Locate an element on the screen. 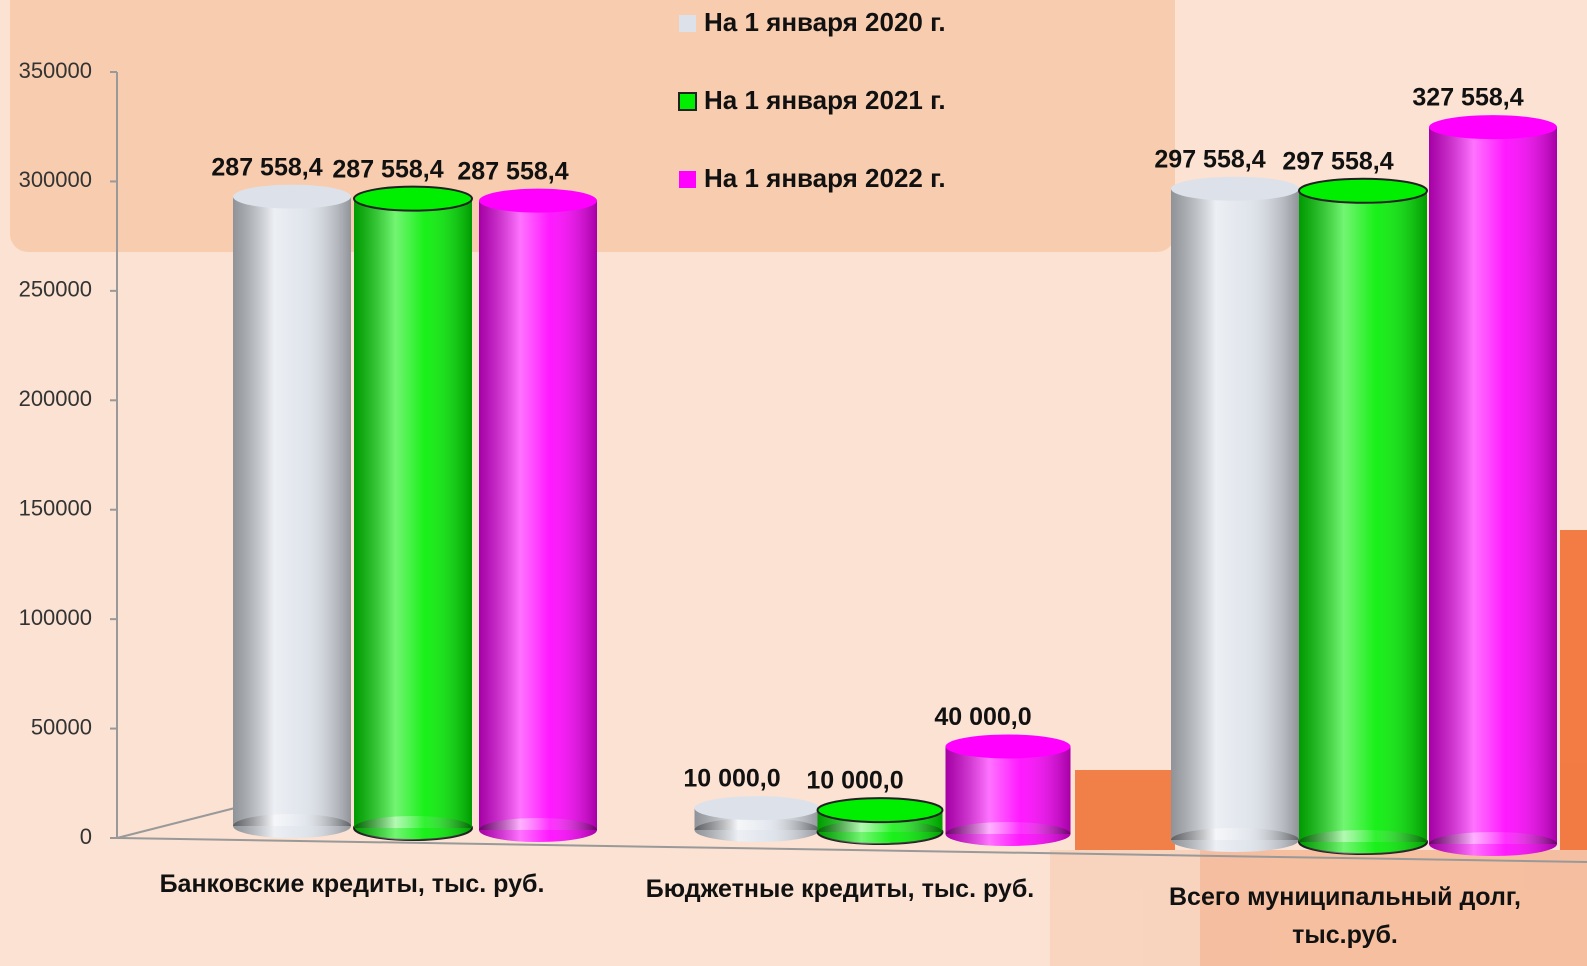 The height and width of the screenshot is (966, 1587). floor-edge is located at coordinates (176, 823).